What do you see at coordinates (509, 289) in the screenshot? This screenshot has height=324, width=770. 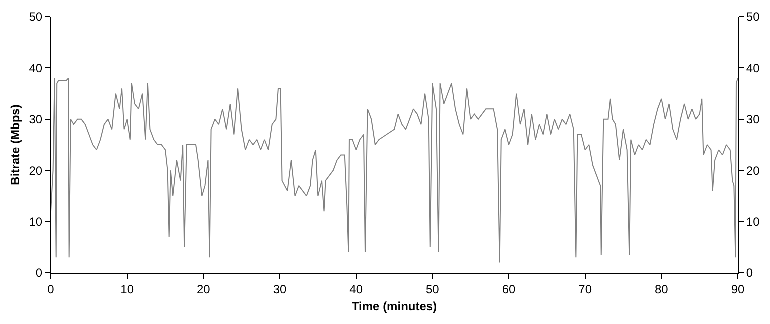 I see `x-tick-label: 60` at bounding box center [509, 289].